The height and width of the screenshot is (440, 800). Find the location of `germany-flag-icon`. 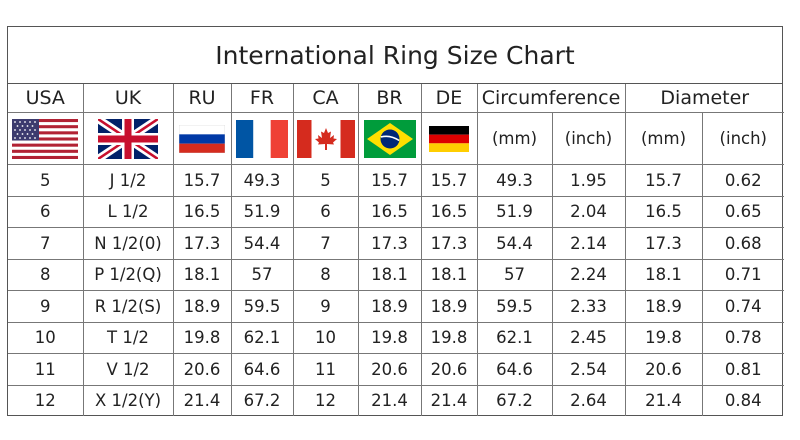

germany-flag-icon is located at coordinates (449, 138).